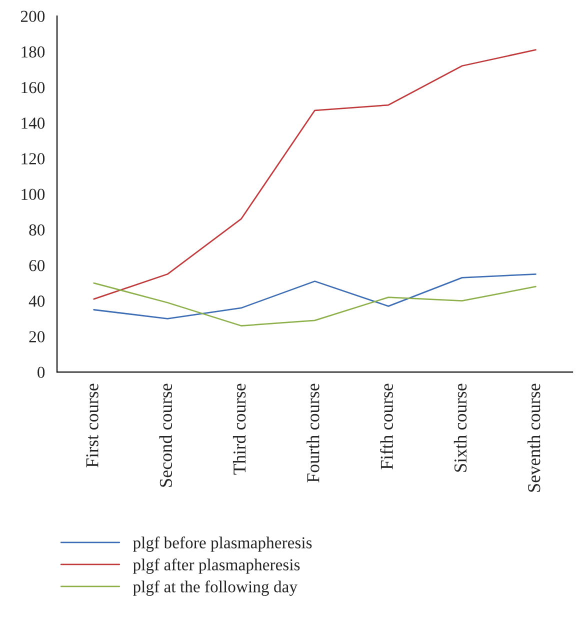  What do you see at coordinates (239, 429) in the screenshot?
I see `x-tick-label: Third course` at bounding box center [239, 429].